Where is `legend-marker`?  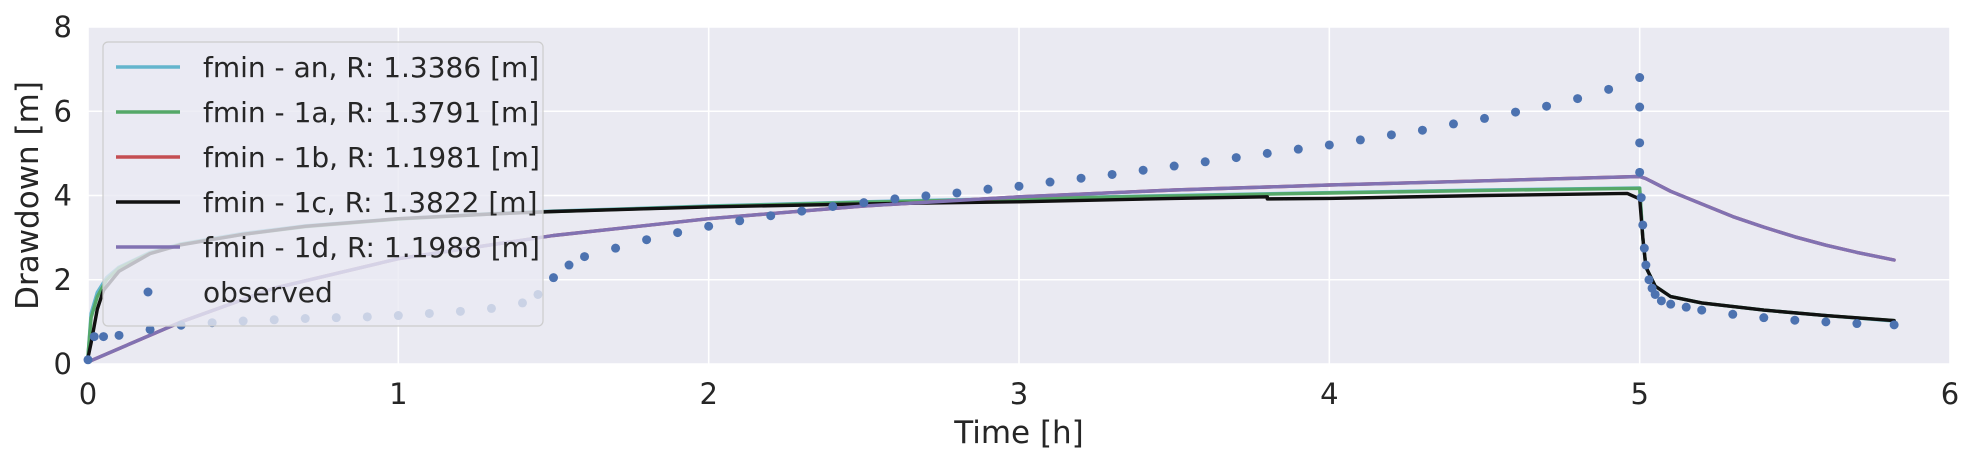 legend-marker is located at coordinates (148, 292).